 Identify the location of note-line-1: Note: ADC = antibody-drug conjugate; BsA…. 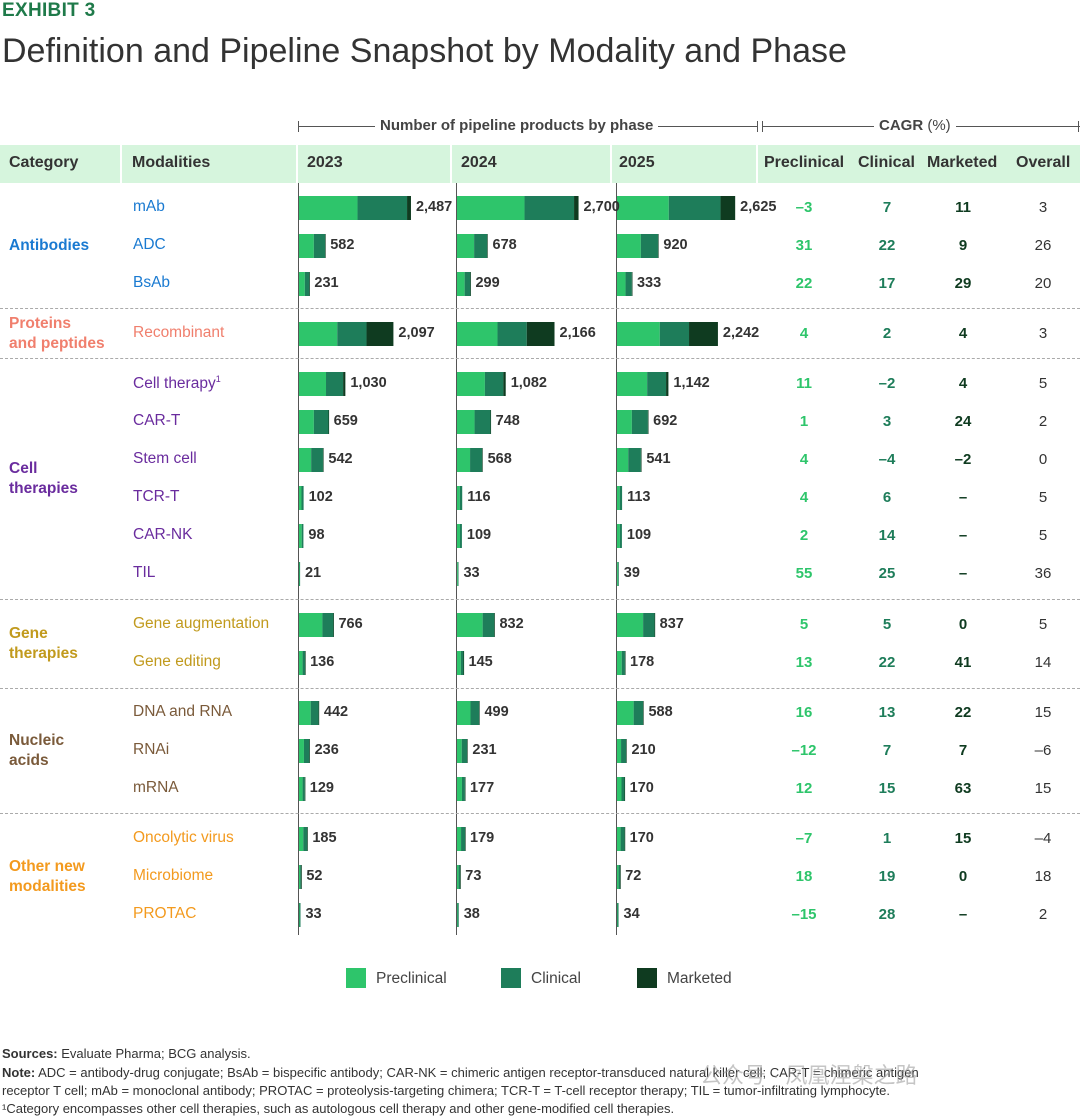
(460, 1072).